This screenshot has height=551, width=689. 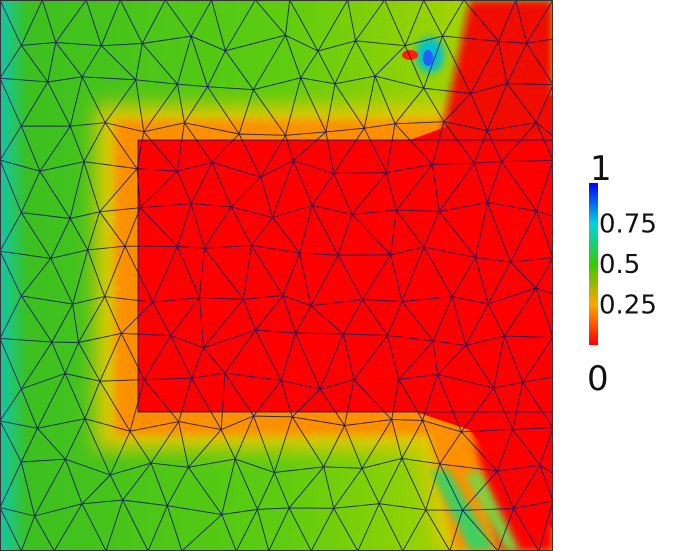 What do you see at coordinates (410, 55) in the screenshot?
I see `red-notch-top` at bounding box center [410, 55].